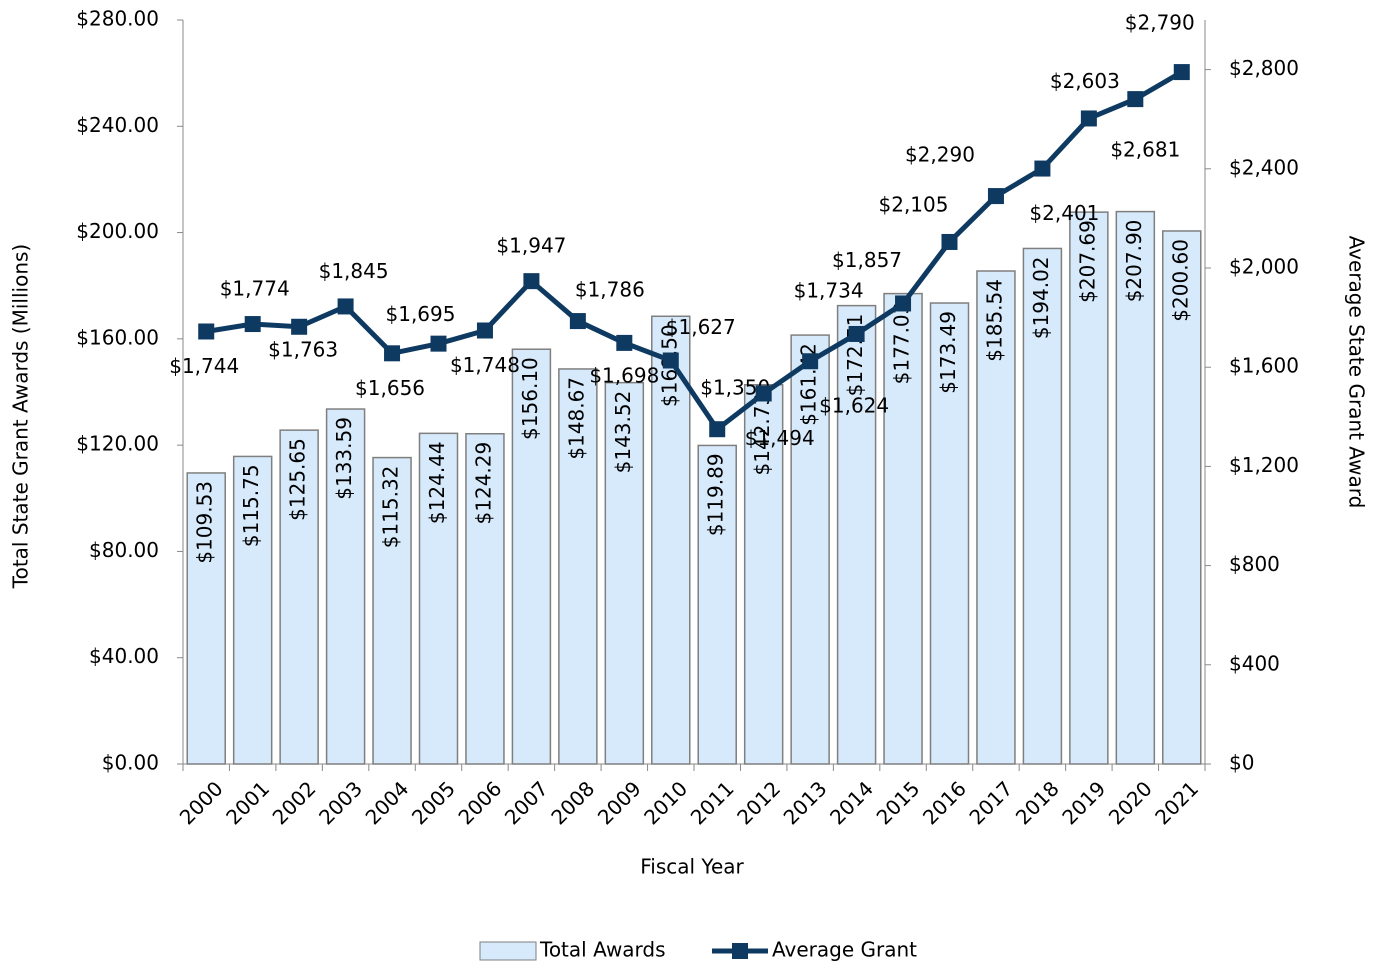  I want to click on bar-label: $207.90, so click(1134, 261).